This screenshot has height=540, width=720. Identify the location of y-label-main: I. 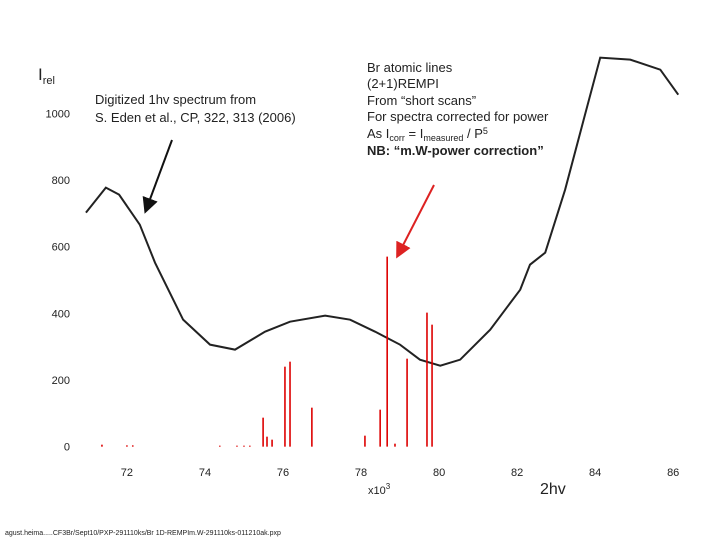
(40, 74).